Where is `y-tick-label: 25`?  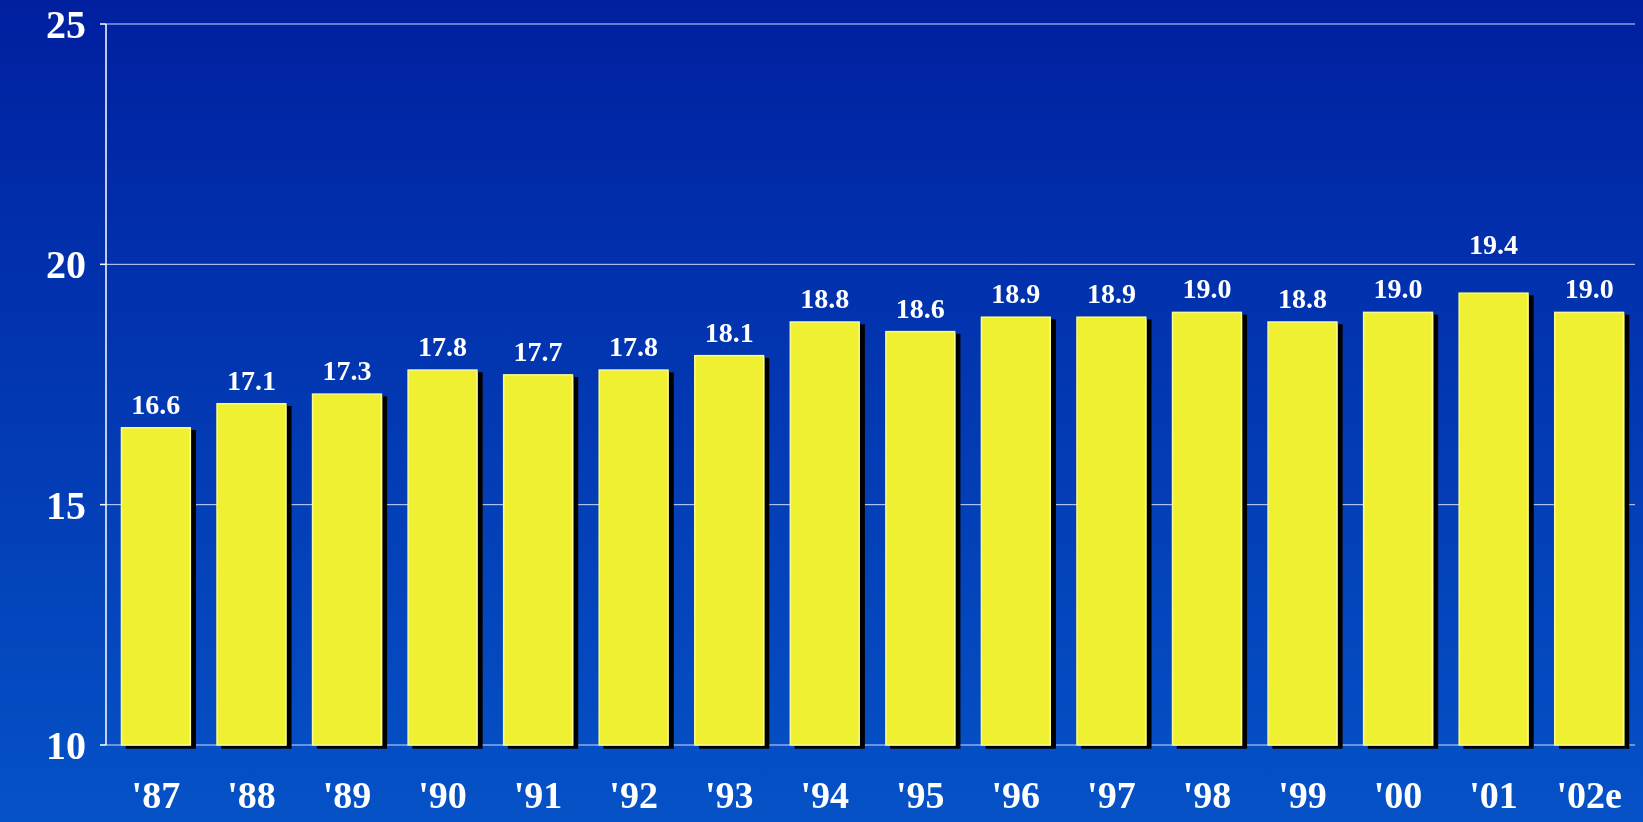
y-tick-label: 25 is located at coordinates (66, 24).